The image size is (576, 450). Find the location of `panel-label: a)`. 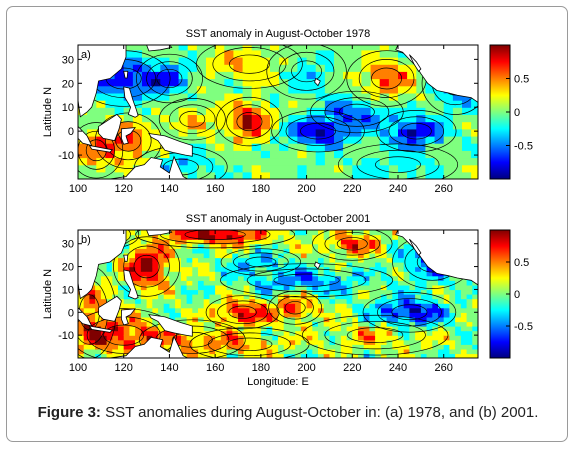

panel-label: a) is located at coordinates (86, 55).